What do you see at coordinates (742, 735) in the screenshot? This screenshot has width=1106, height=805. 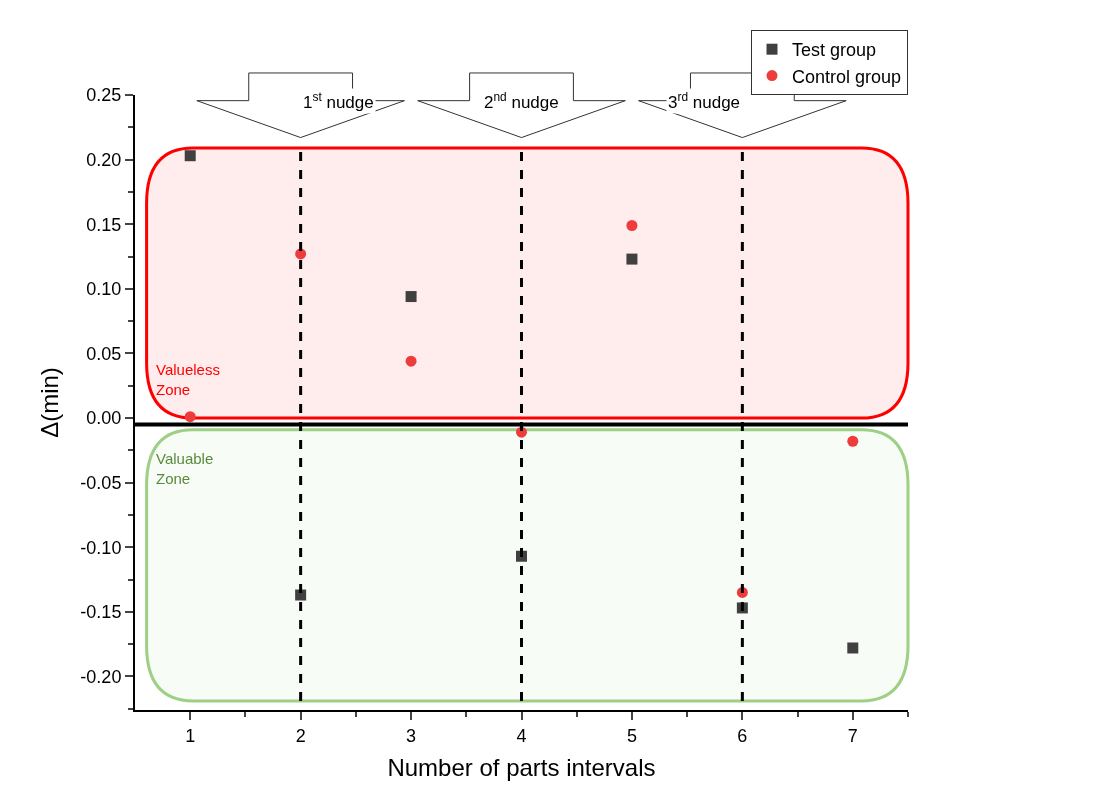 I see `x-tick-label: 6` at bounding box center [742, 735].